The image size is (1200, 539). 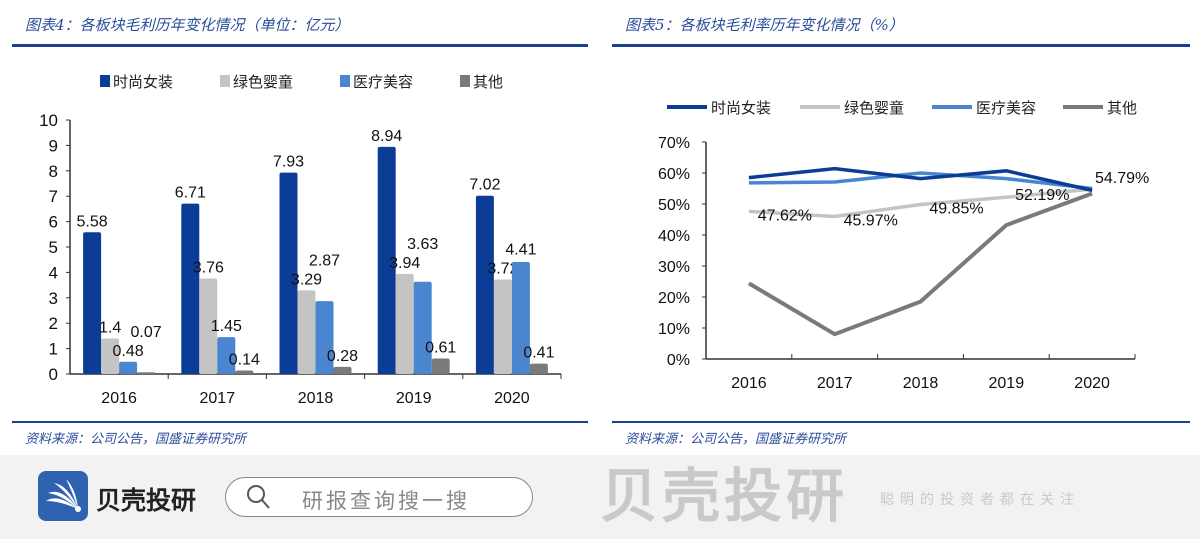 I want to click on y-tick-label: 6, so click(x=53, y=222).